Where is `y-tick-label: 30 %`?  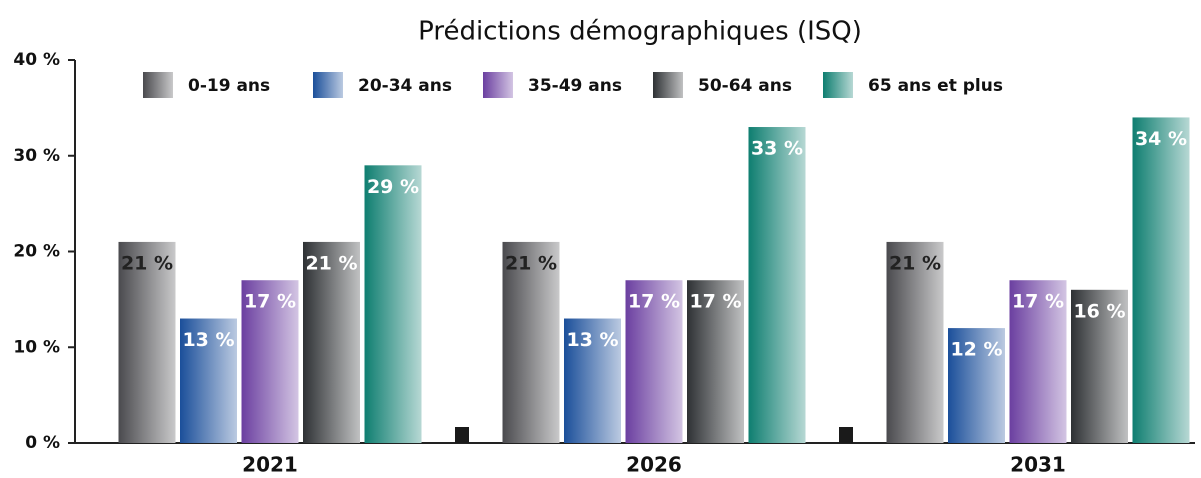 y-tick-label: 30 % is located at coordinates (36, 156).